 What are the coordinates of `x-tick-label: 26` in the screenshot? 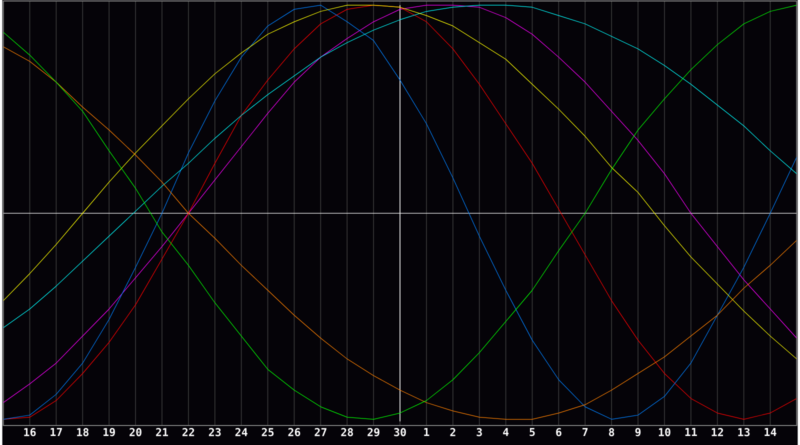 It's located at (294, 432).